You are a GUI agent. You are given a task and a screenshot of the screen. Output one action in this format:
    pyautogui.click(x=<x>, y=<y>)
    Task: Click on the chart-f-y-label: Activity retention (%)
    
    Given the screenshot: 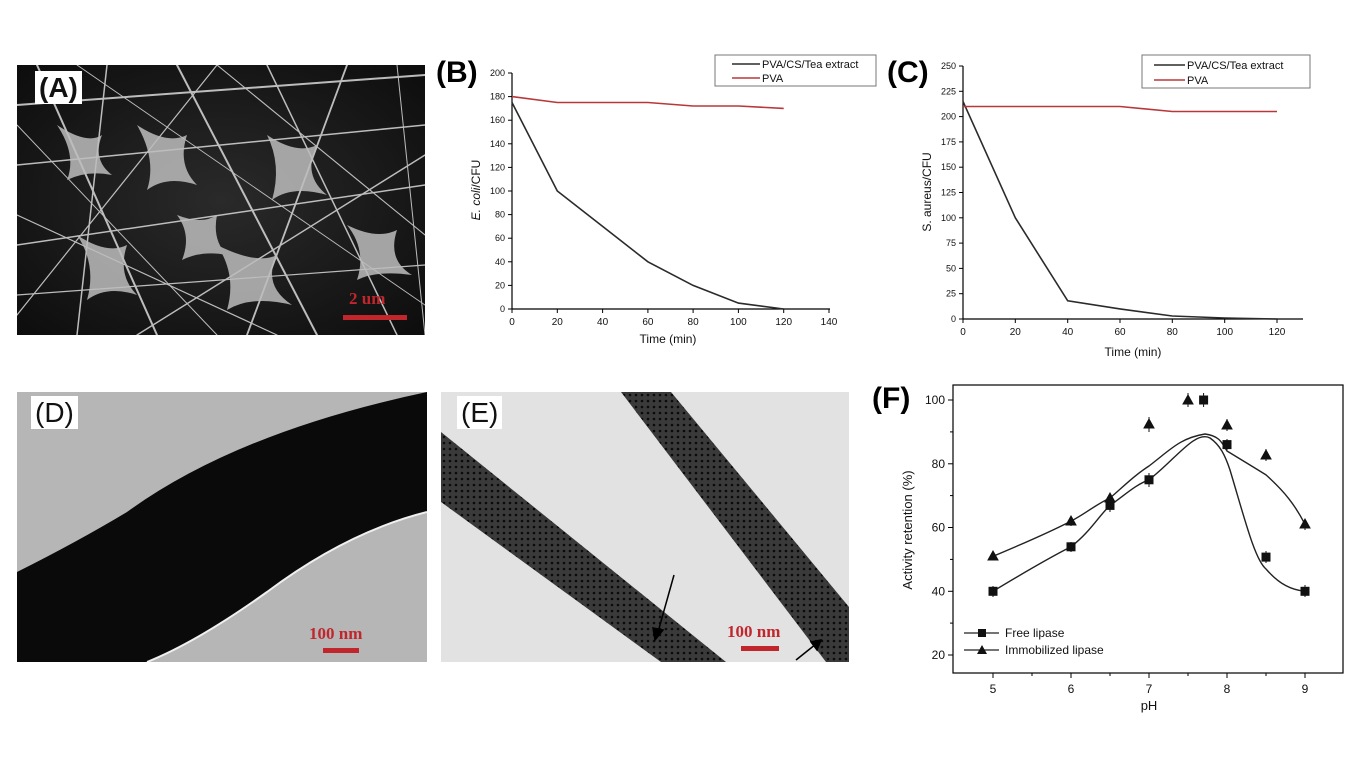 What is the action you would take?
    pyautogui.click(x=907, y=529)
    